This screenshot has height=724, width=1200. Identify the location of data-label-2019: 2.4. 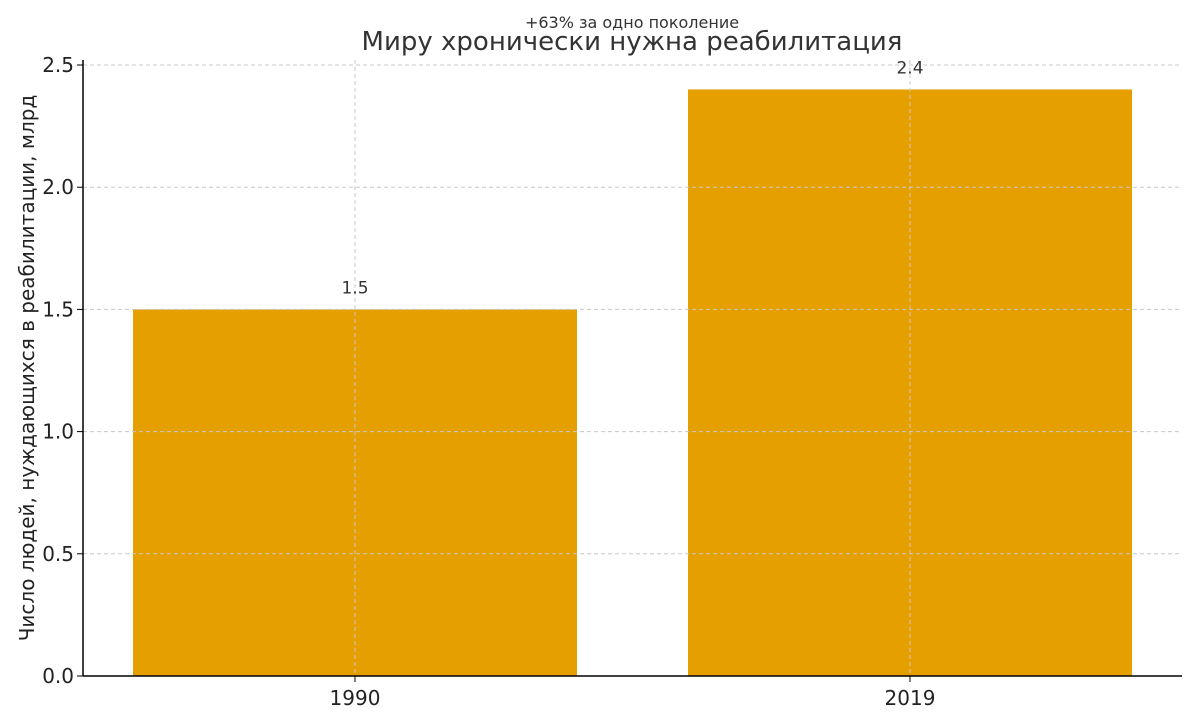
(909, 68).